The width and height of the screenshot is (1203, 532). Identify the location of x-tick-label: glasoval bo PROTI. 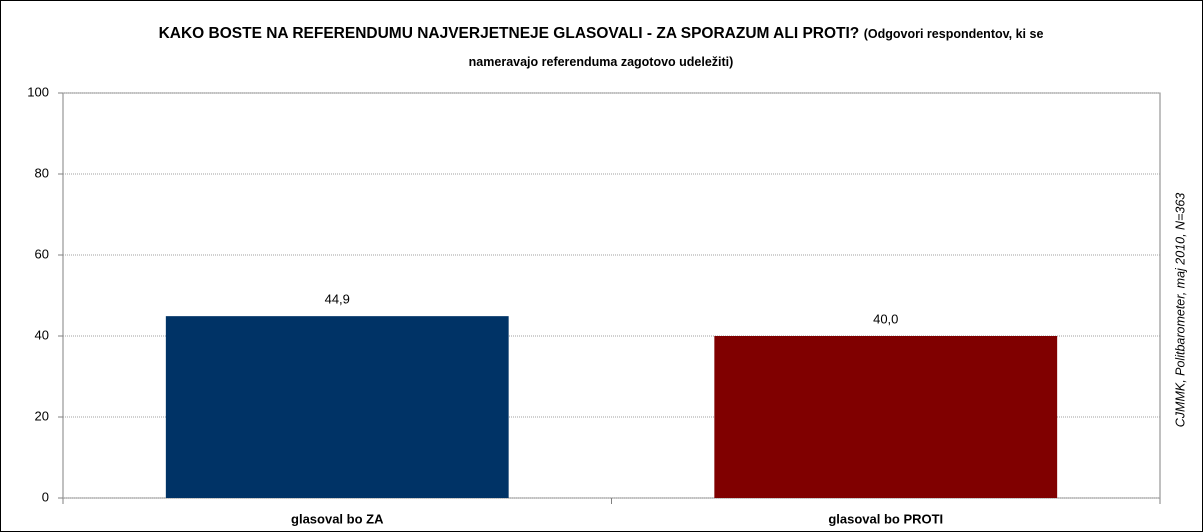
(885, 518).